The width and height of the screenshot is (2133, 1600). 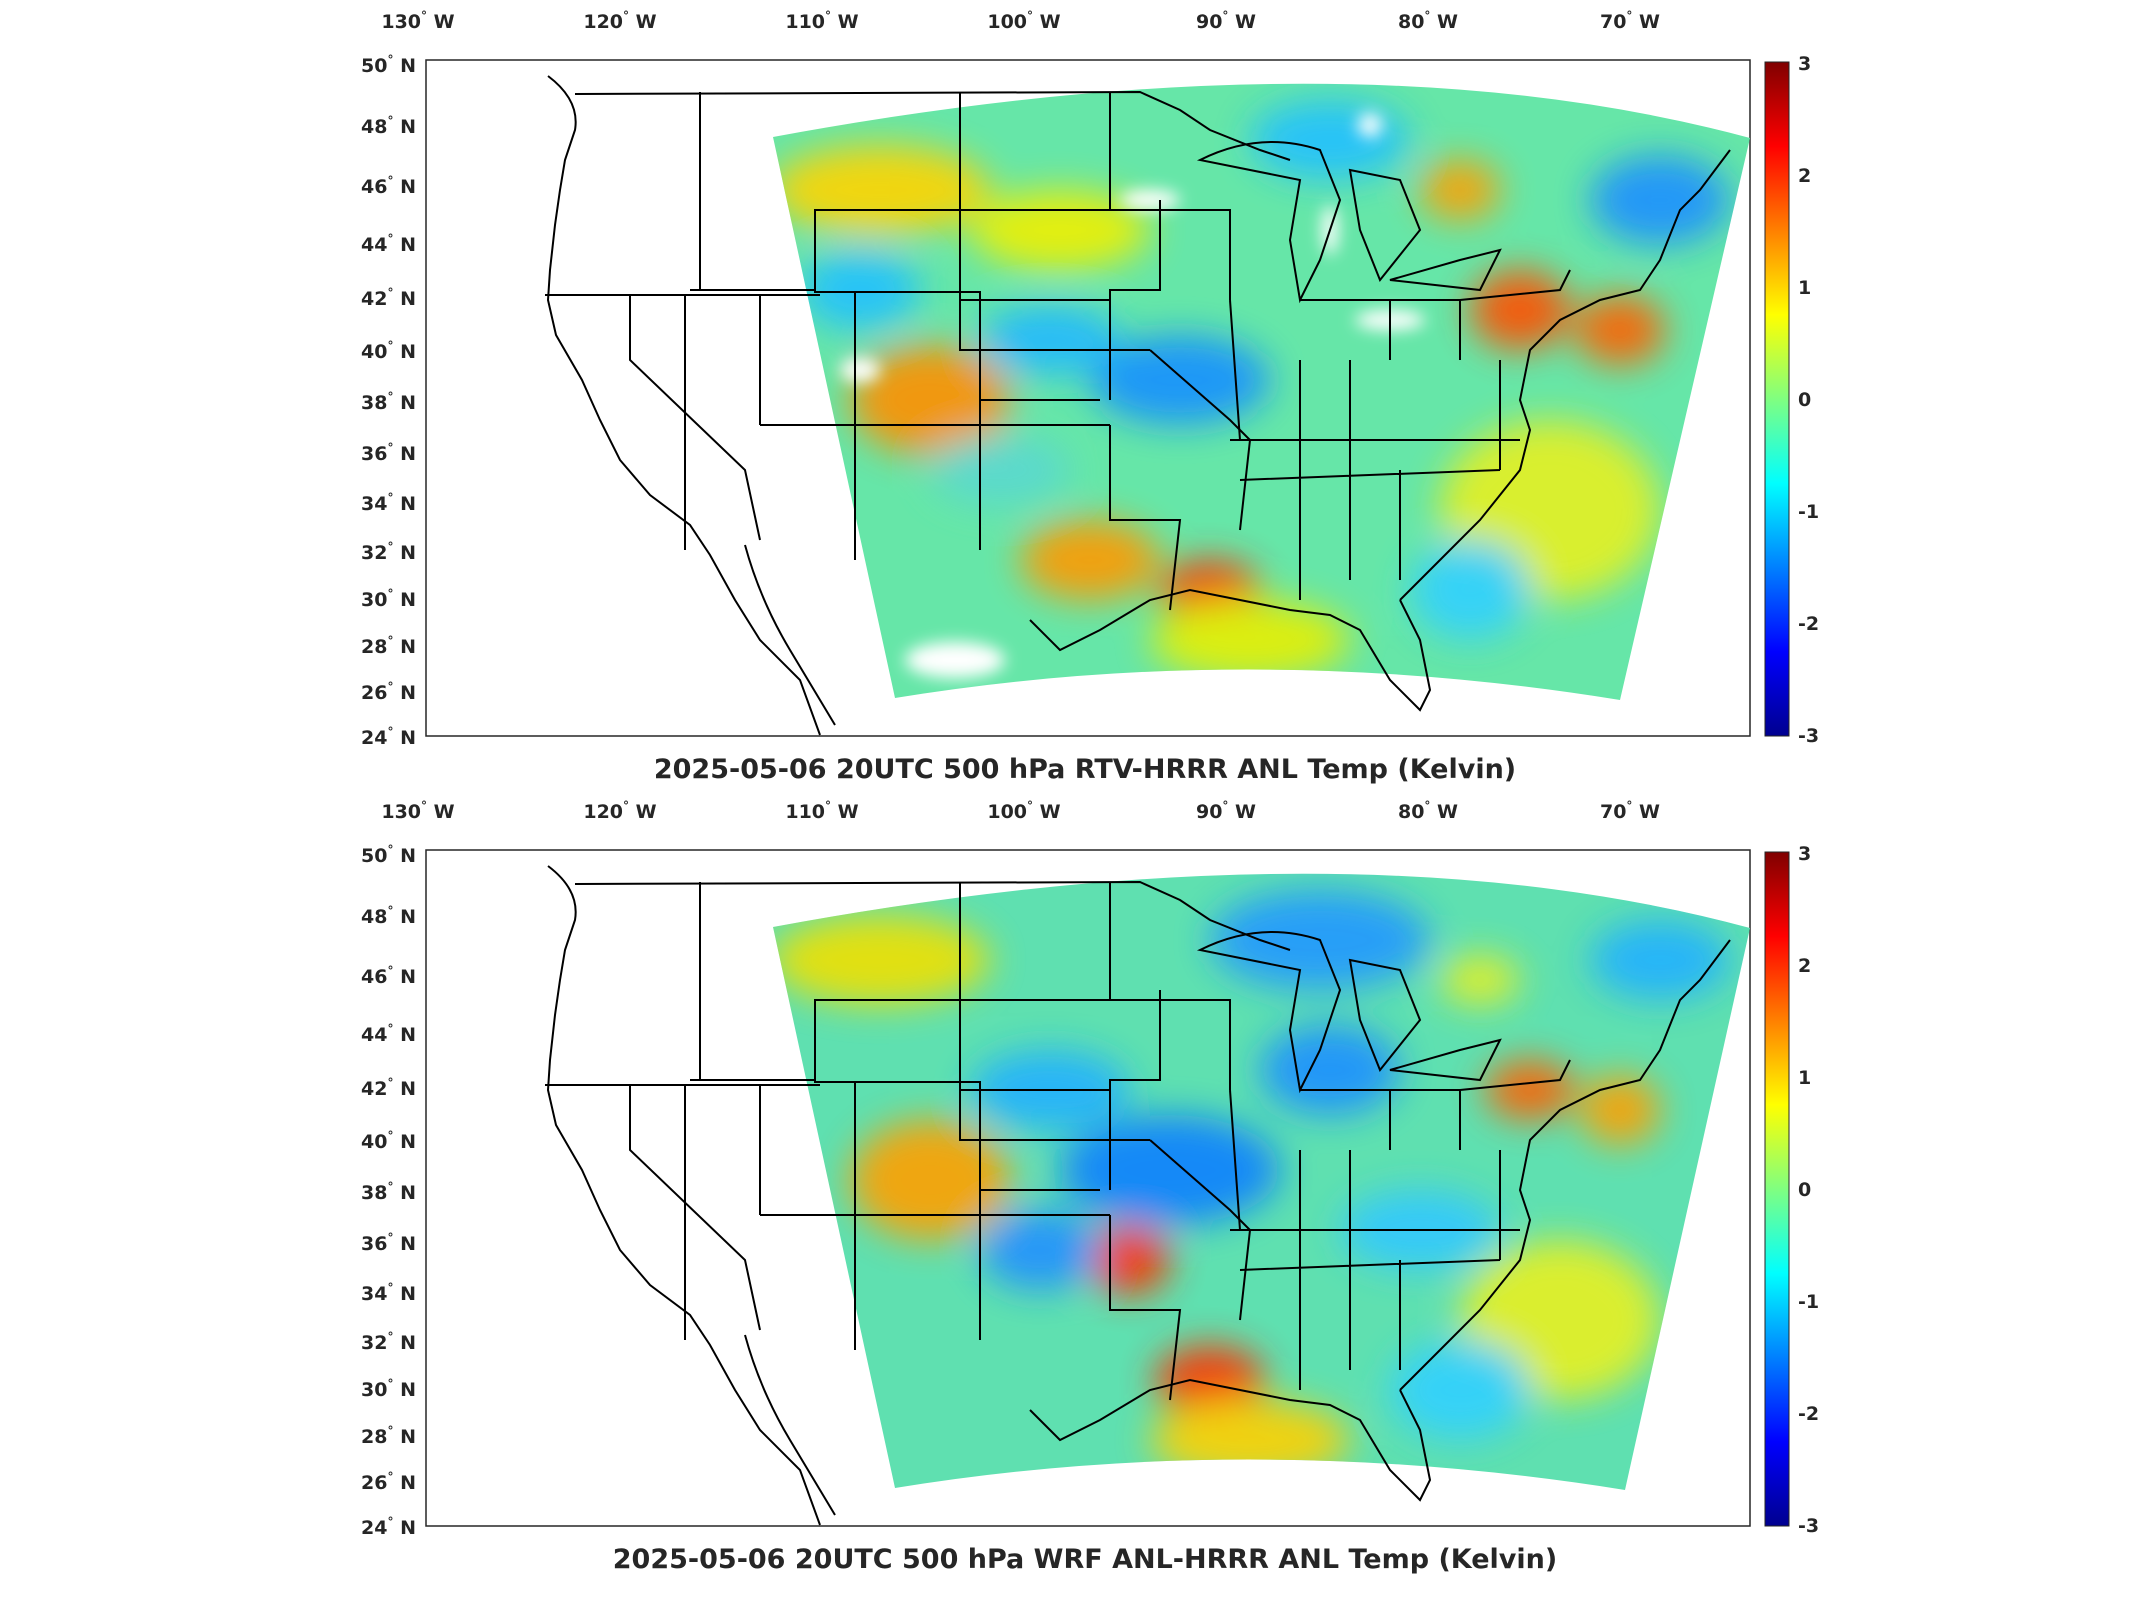 What do you see at coordinates (388, 65) in the screenshot?
I see `lat-label-50: 50° N` at bounding box center [388, 65].